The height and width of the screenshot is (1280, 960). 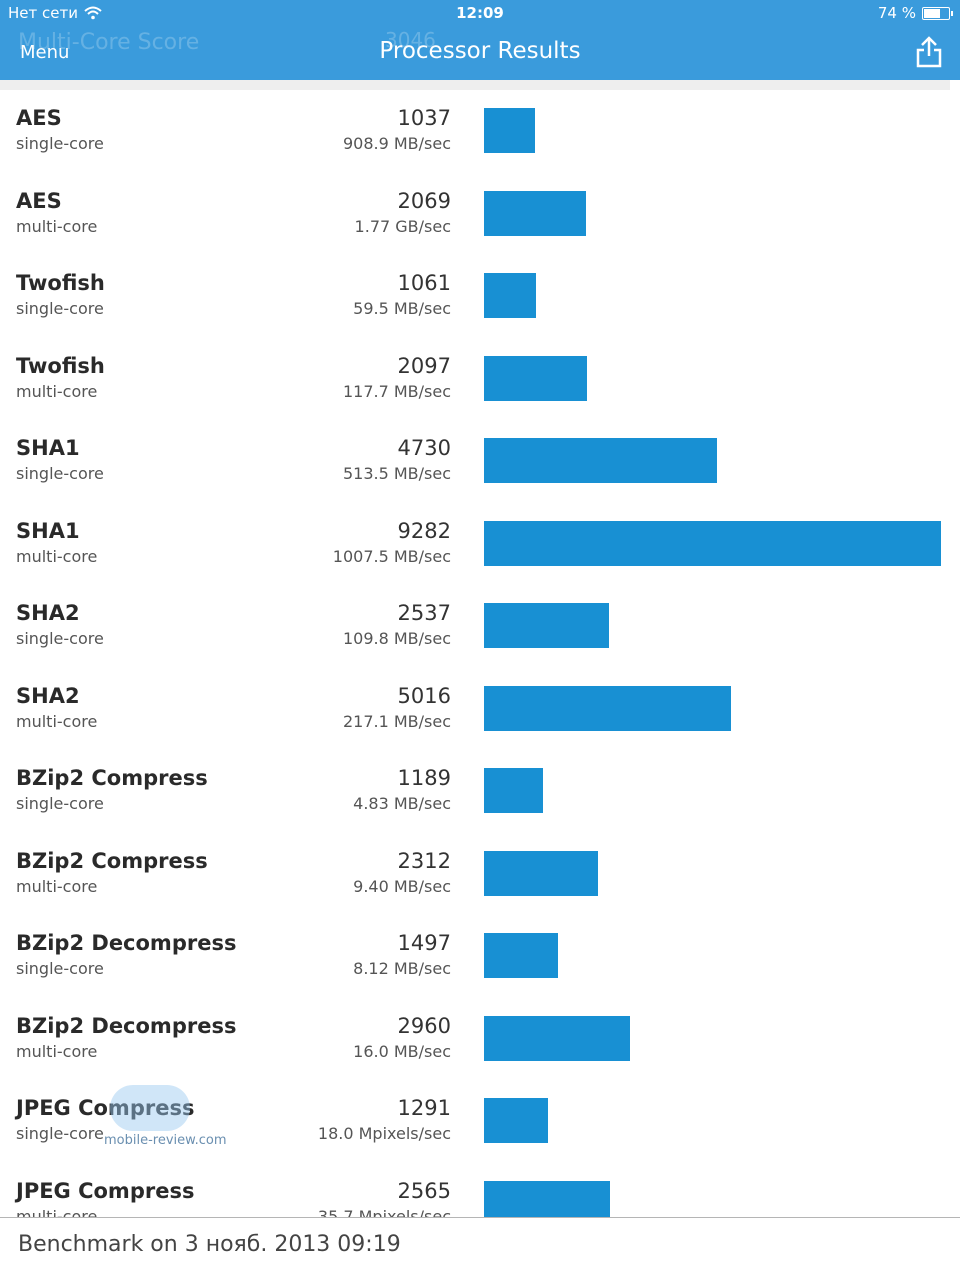 I want to click on status-carrier-group: Нет сети, so click(x=55, y=13).